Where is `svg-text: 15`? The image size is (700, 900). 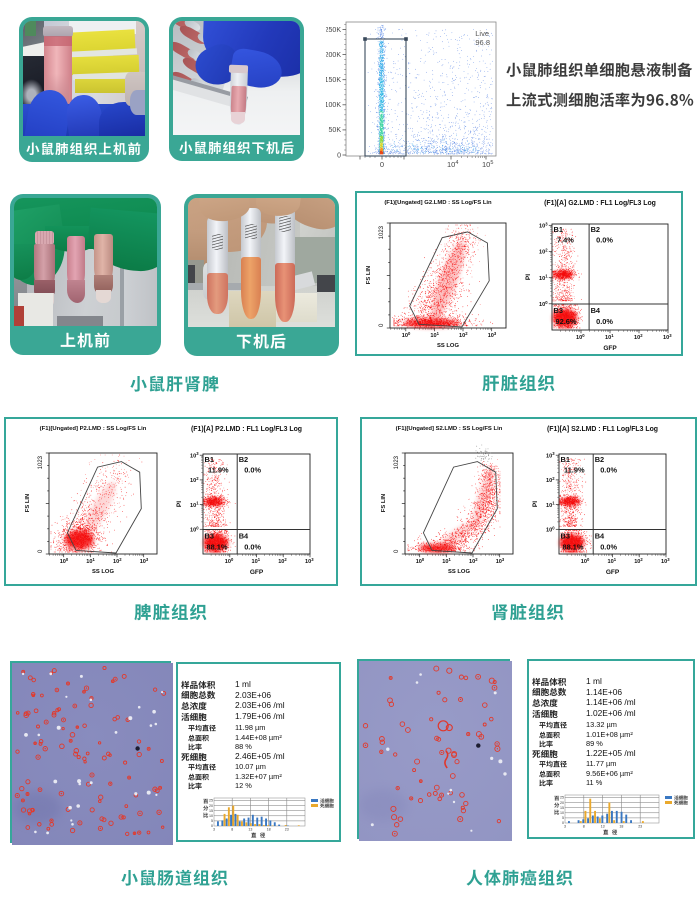 svg-text: 15 is located at coordinates (211, 811).